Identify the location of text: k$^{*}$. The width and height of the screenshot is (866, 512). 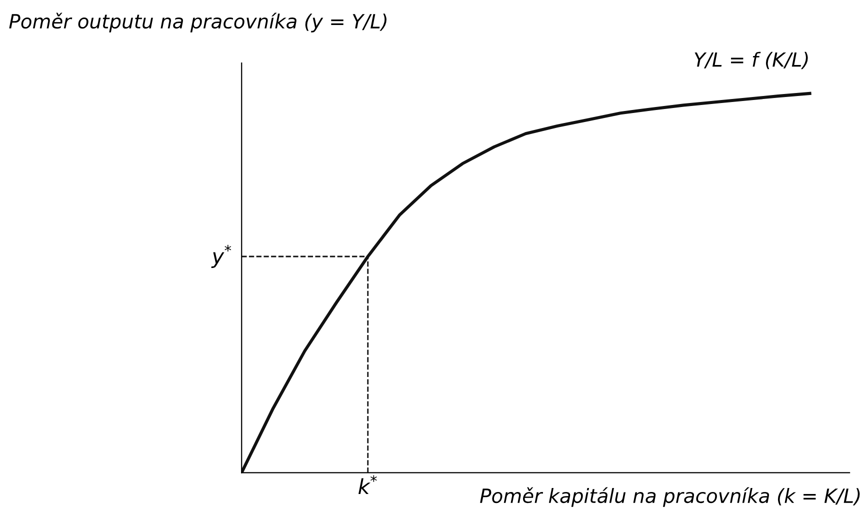
(367, 484).